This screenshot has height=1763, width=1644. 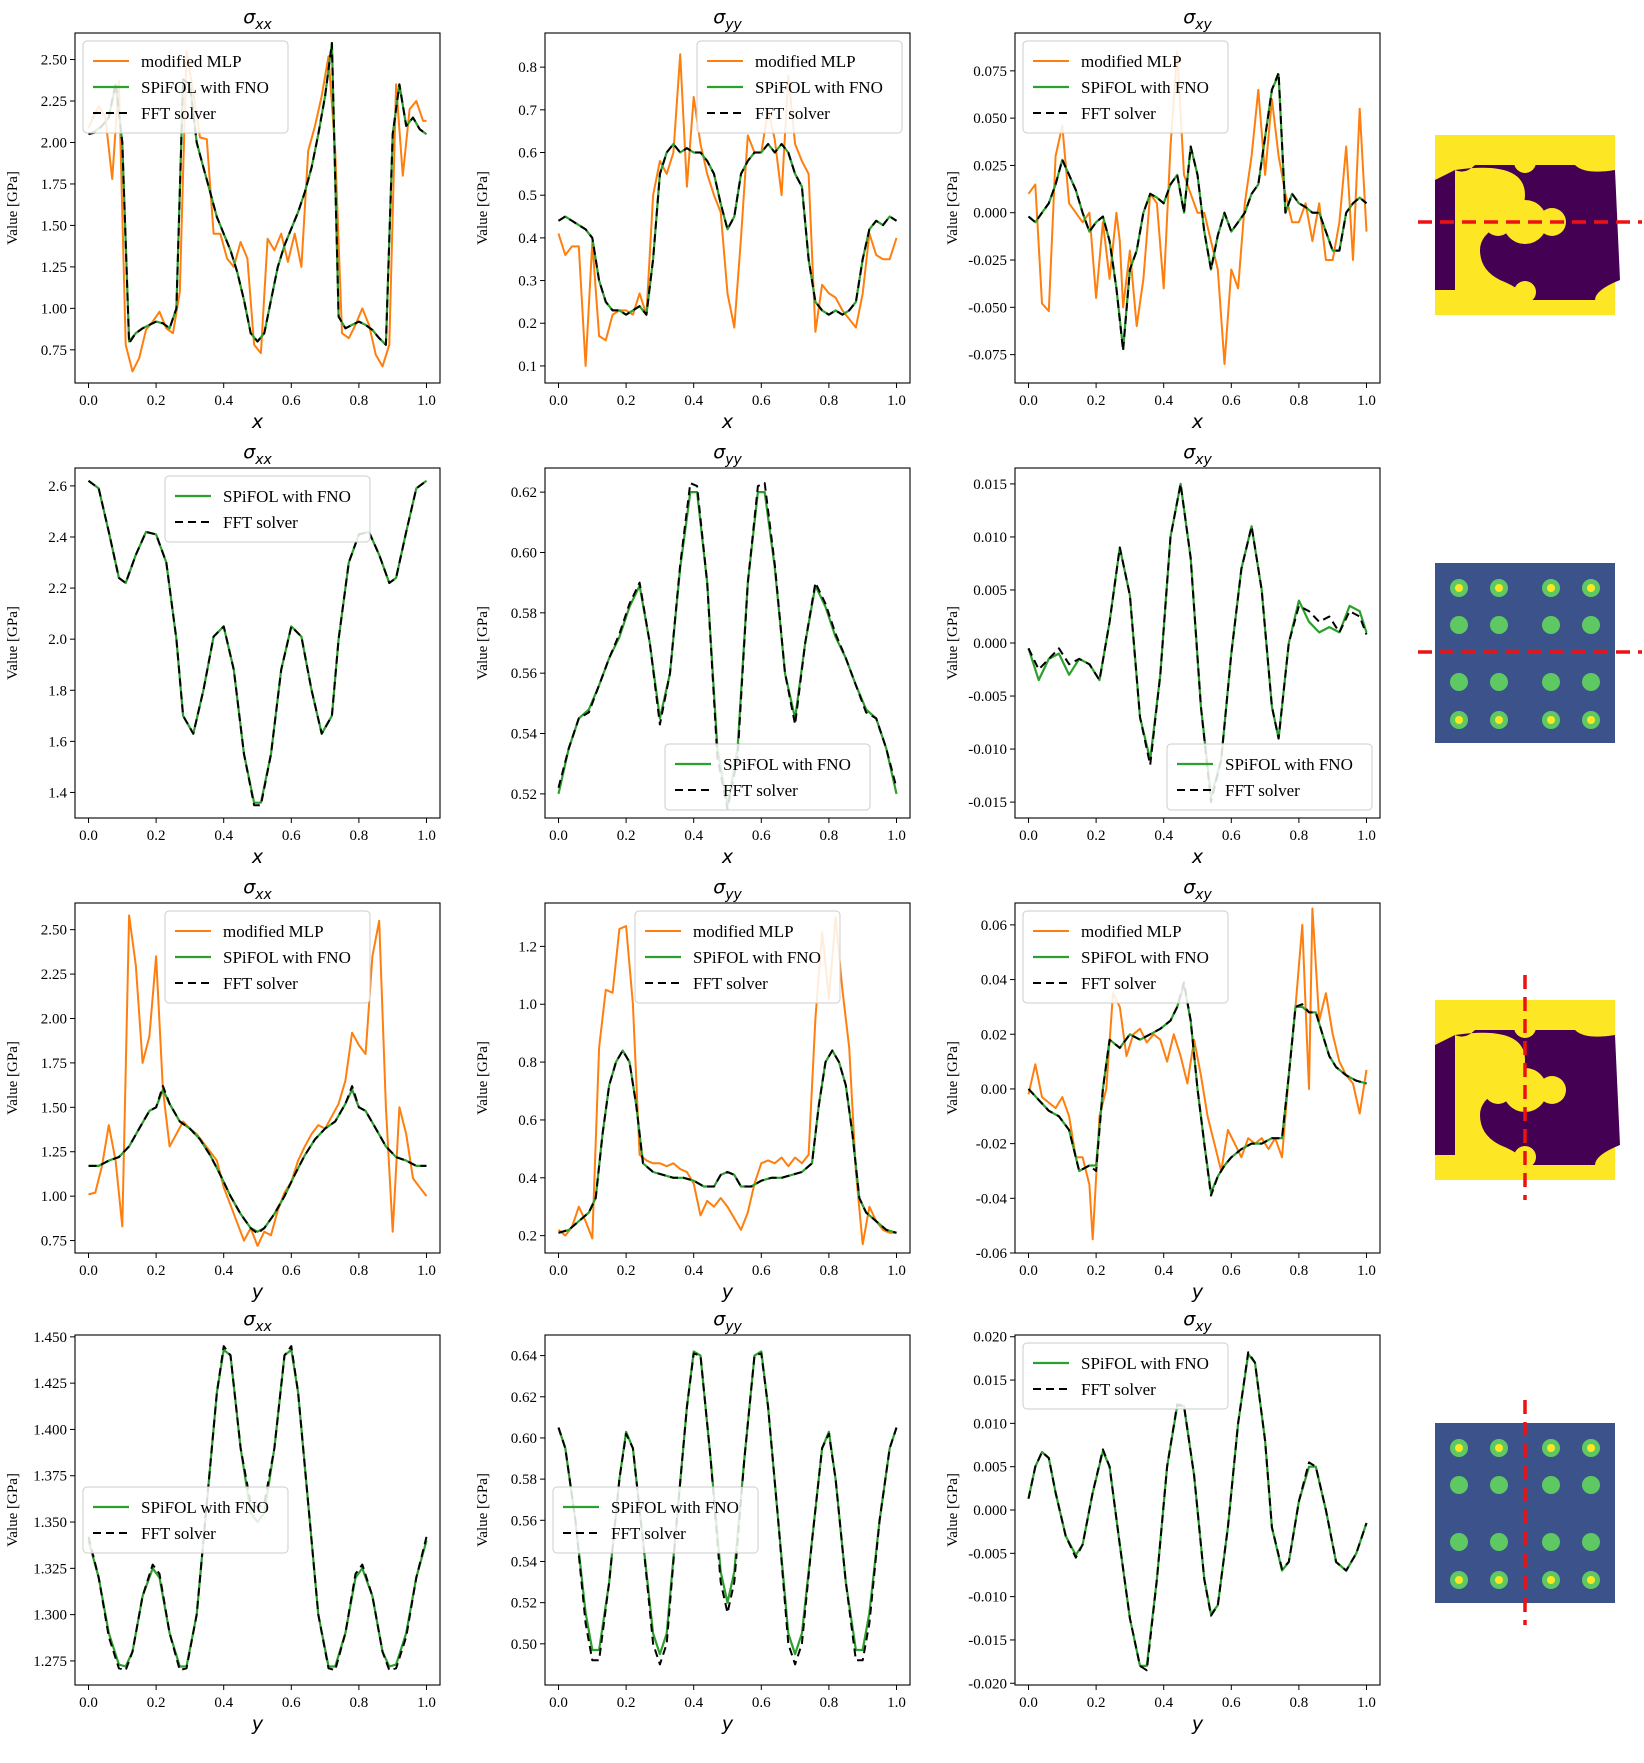 What do you see at coordinates (727, 889) in the screenshot?
I see `chart-title: σyy` at bounding box center [727, 889].